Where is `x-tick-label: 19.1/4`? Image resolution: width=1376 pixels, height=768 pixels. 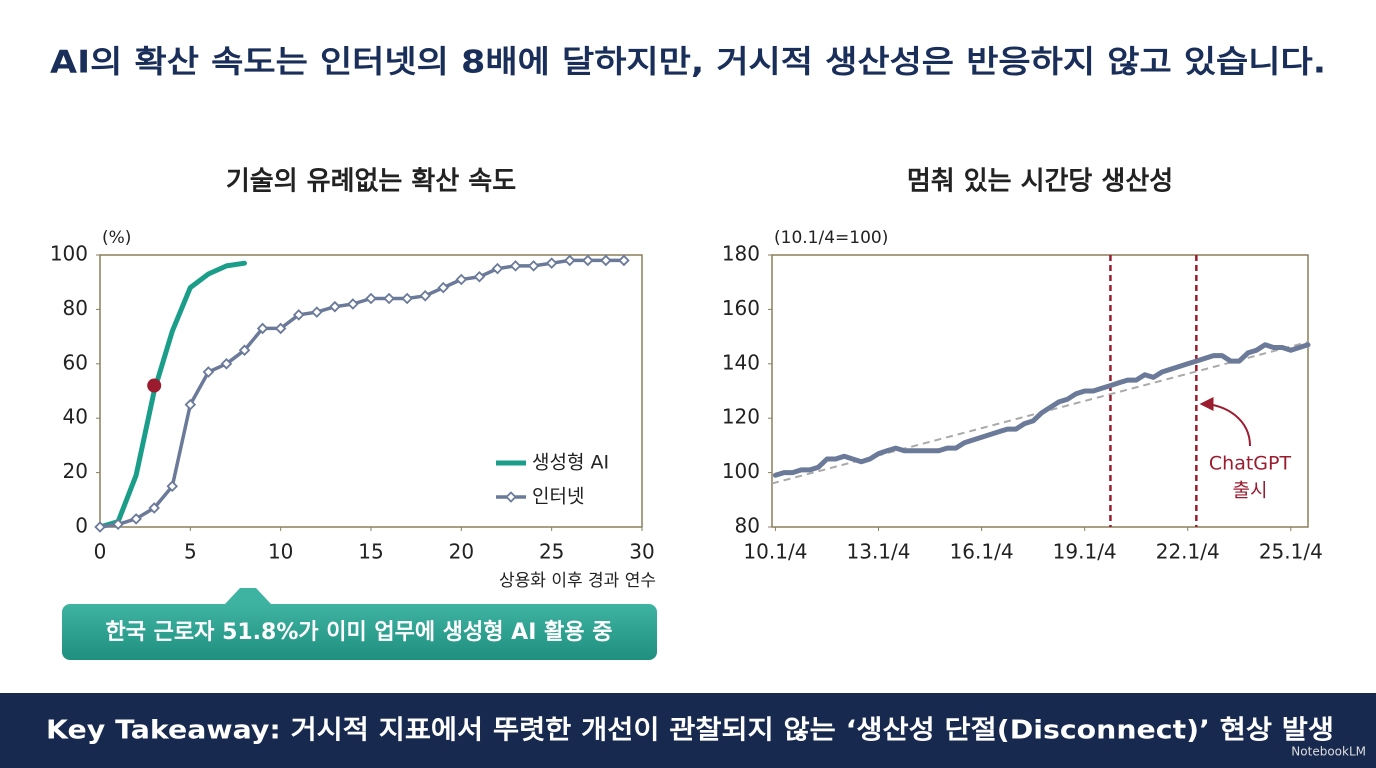 x-tick-label: 19.1/4 is located at coordinates (1085, 552).